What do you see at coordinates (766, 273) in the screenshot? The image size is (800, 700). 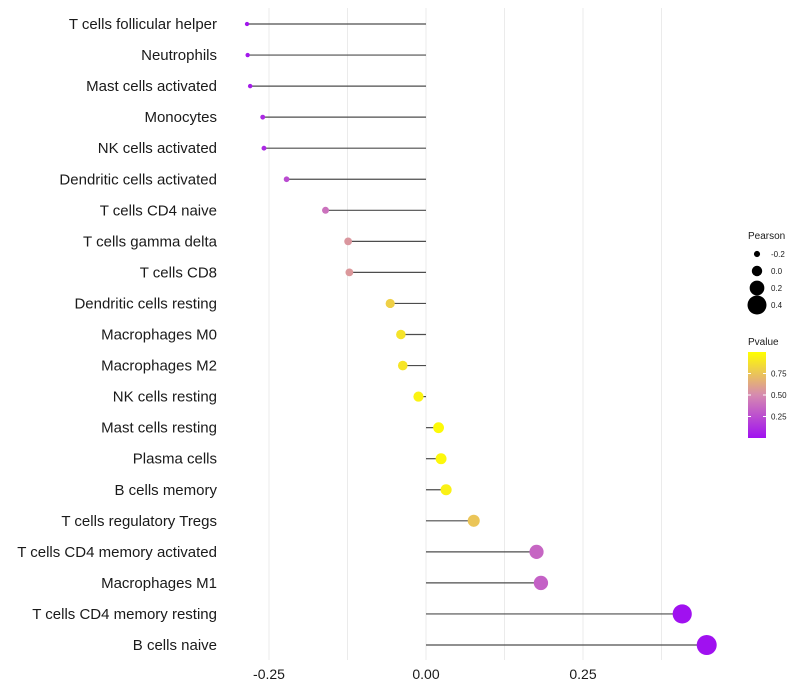 I see `pearson-size-legend: Pearson -0.2 0.0 0.2 0.4` at bounding box center [766, 273].